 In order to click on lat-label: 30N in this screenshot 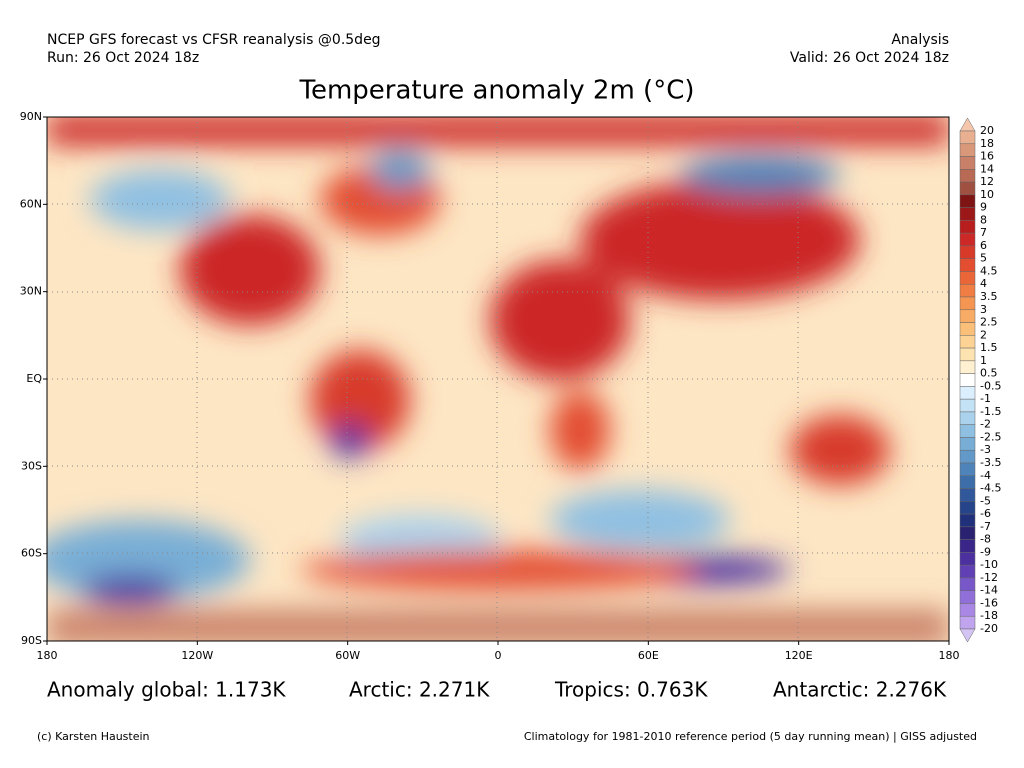, I will do `click(31, 291)`.